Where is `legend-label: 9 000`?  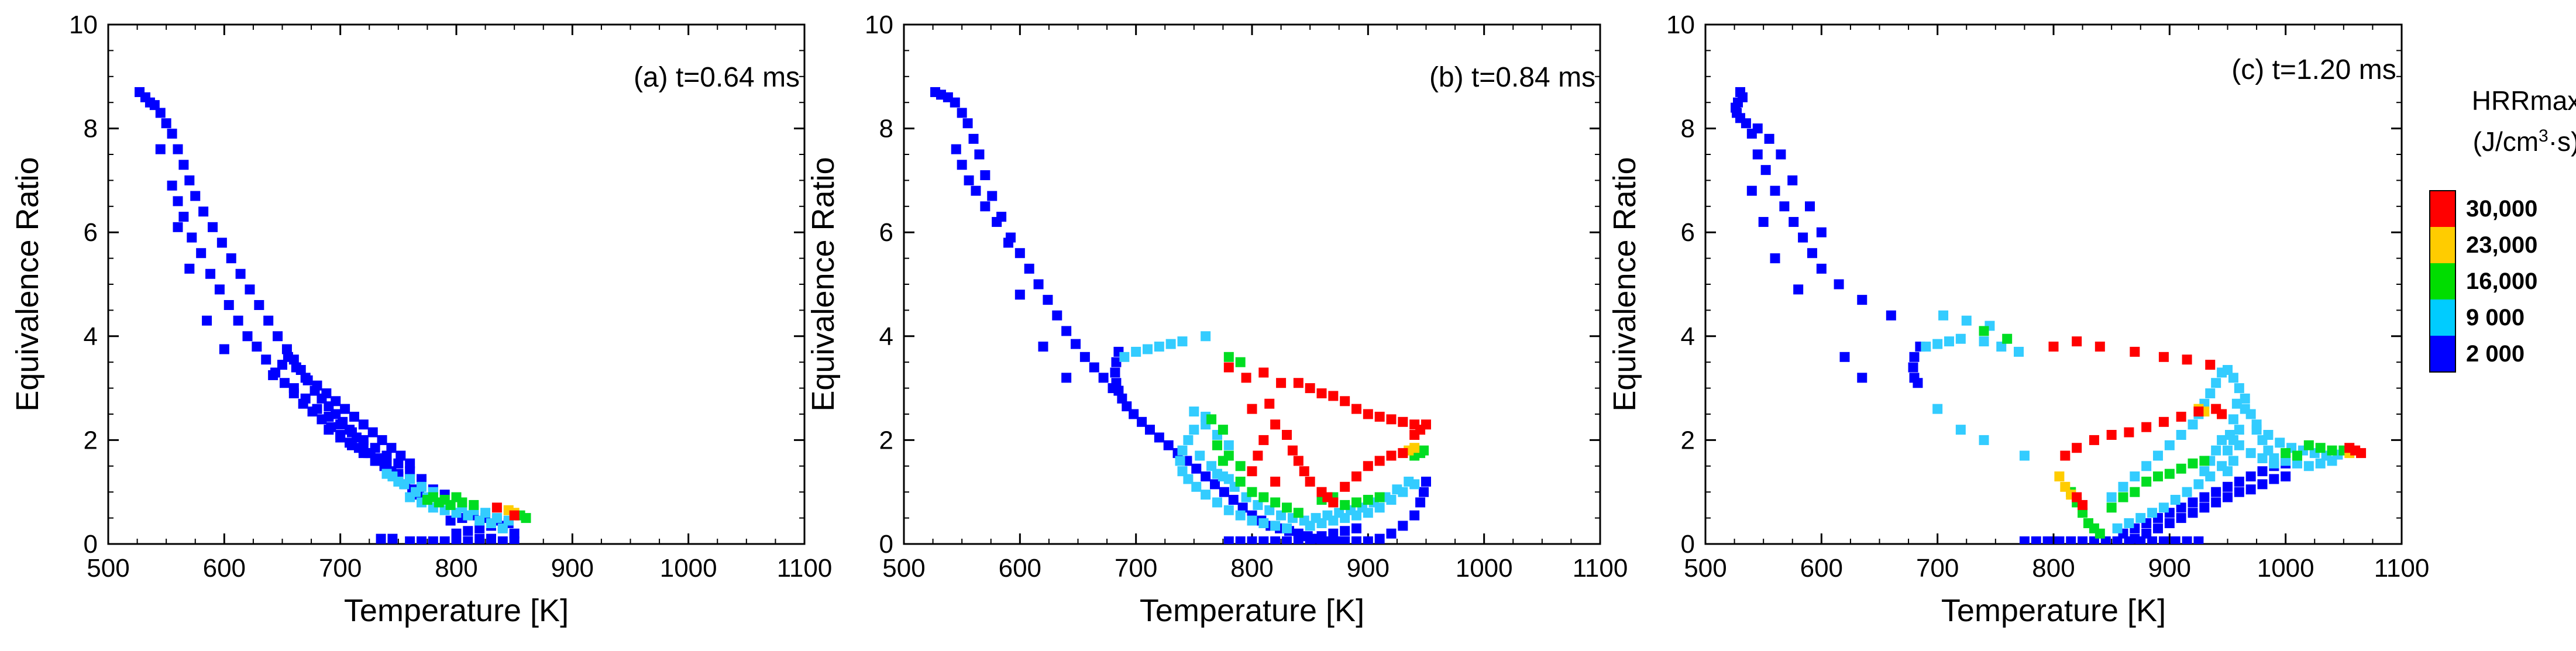
legend-label: 9 000 is located at coordinates (2495, 317).